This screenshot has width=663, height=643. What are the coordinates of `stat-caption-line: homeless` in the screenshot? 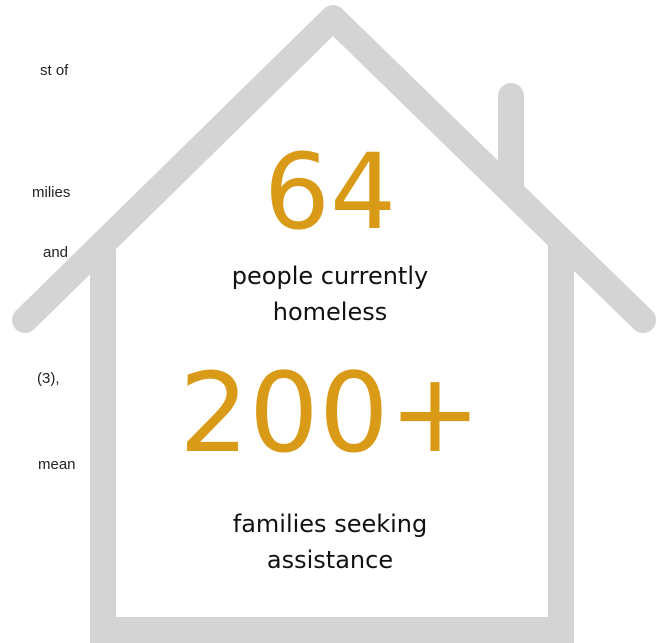 It's located at (330, 312).